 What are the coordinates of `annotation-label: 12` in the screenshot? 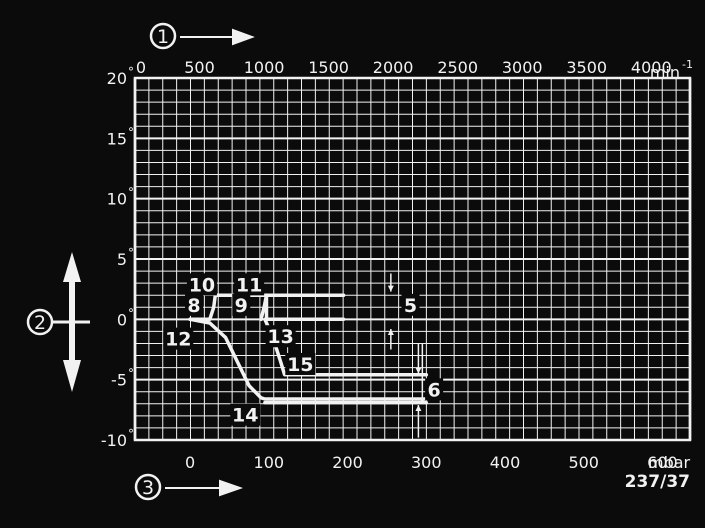 It's located at (178, 340).